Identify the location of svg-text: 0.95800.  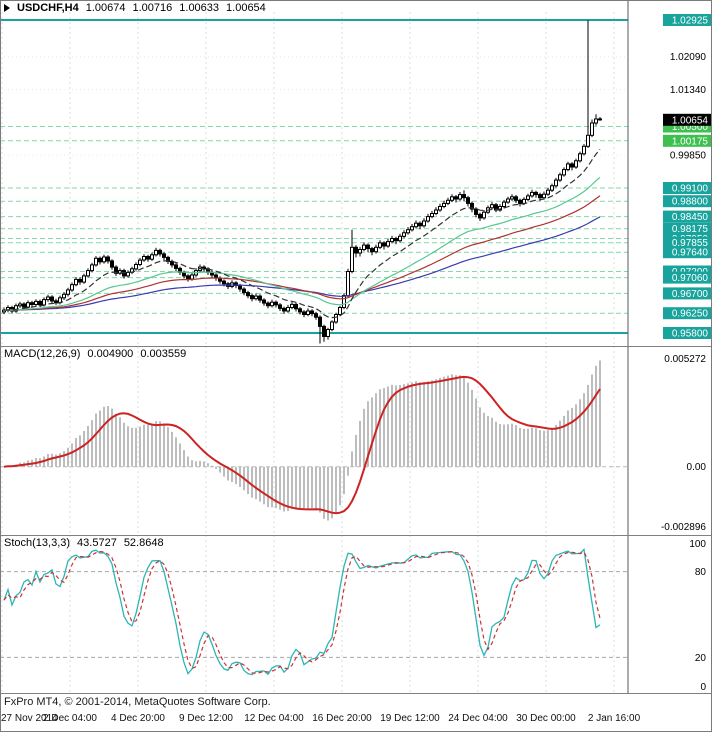
(690, 333).